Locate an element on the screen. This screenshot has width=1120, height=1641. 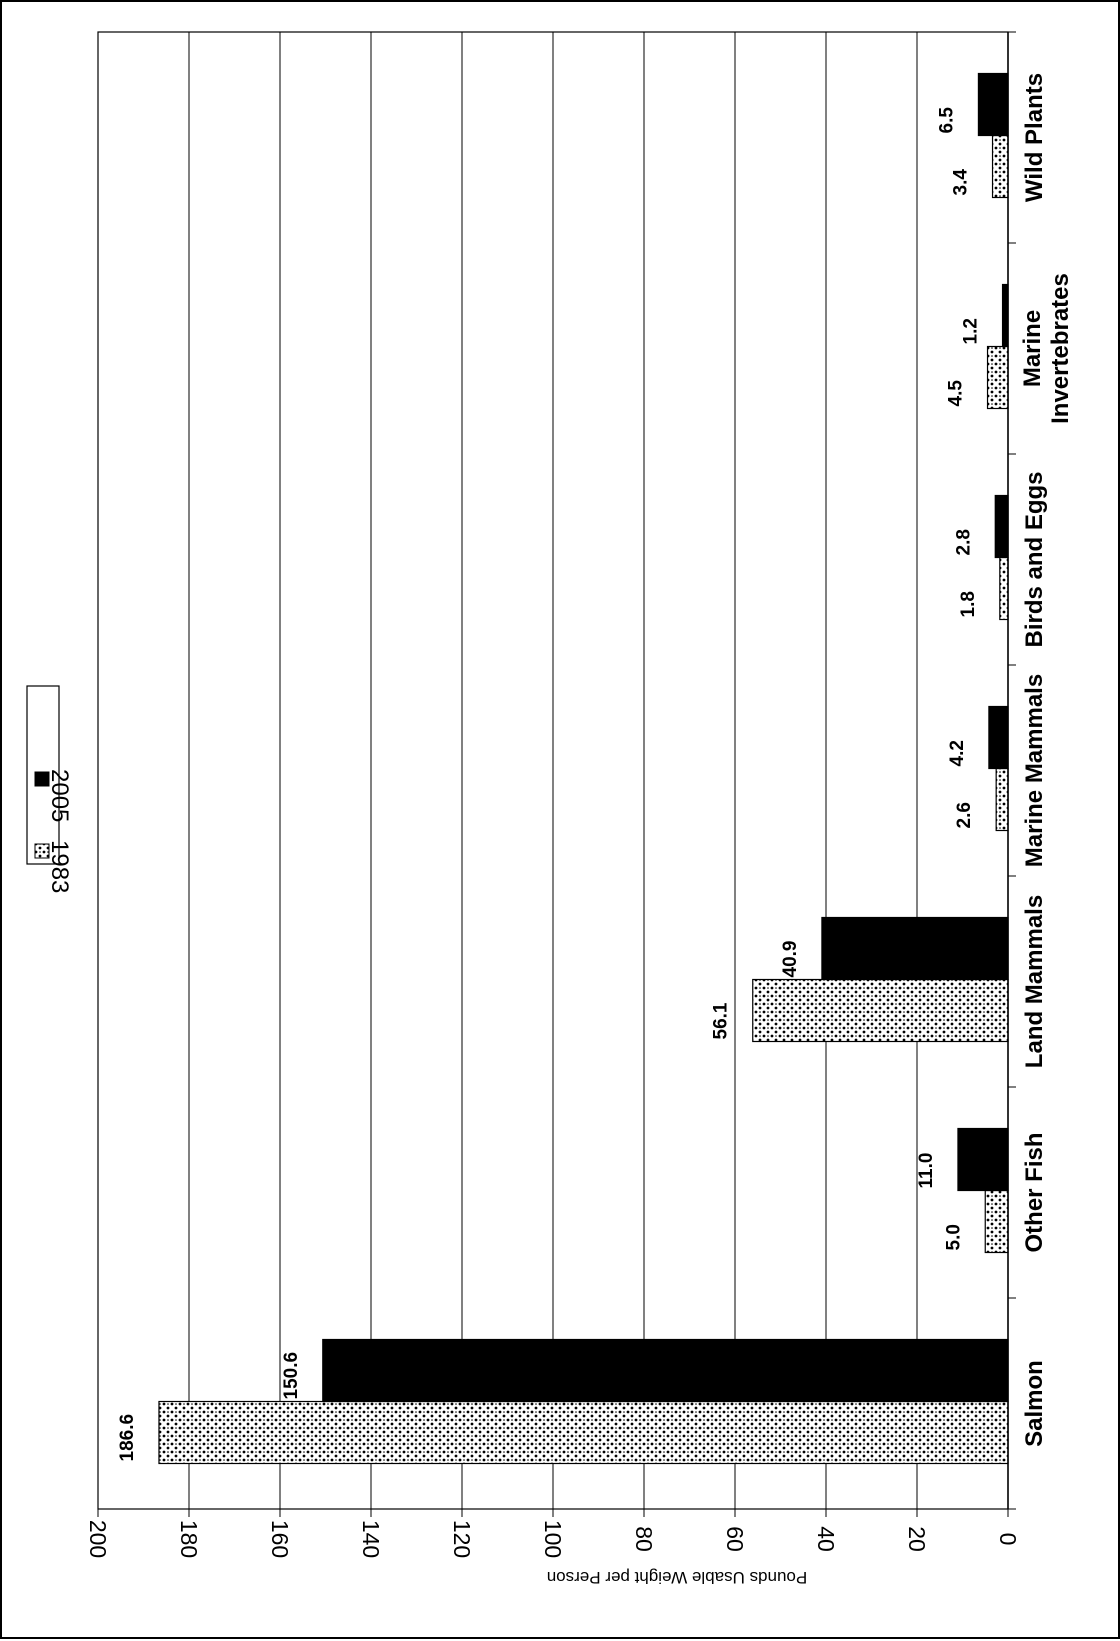
category-label-line: Marine Mammals is located at coordinates (1034, 770).